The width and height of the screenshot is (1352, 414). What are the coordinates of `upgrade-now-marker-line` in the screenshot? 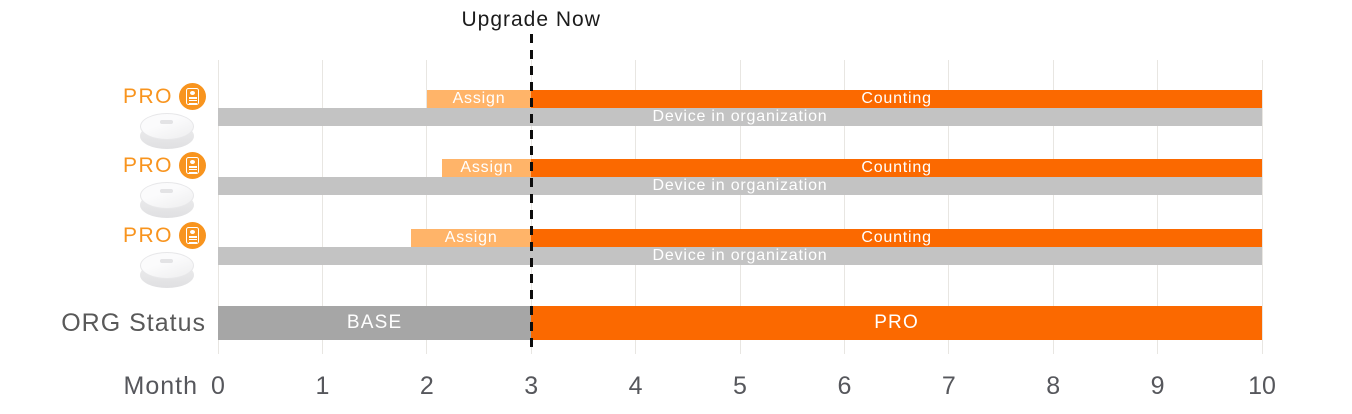 It's located at (531, 191).